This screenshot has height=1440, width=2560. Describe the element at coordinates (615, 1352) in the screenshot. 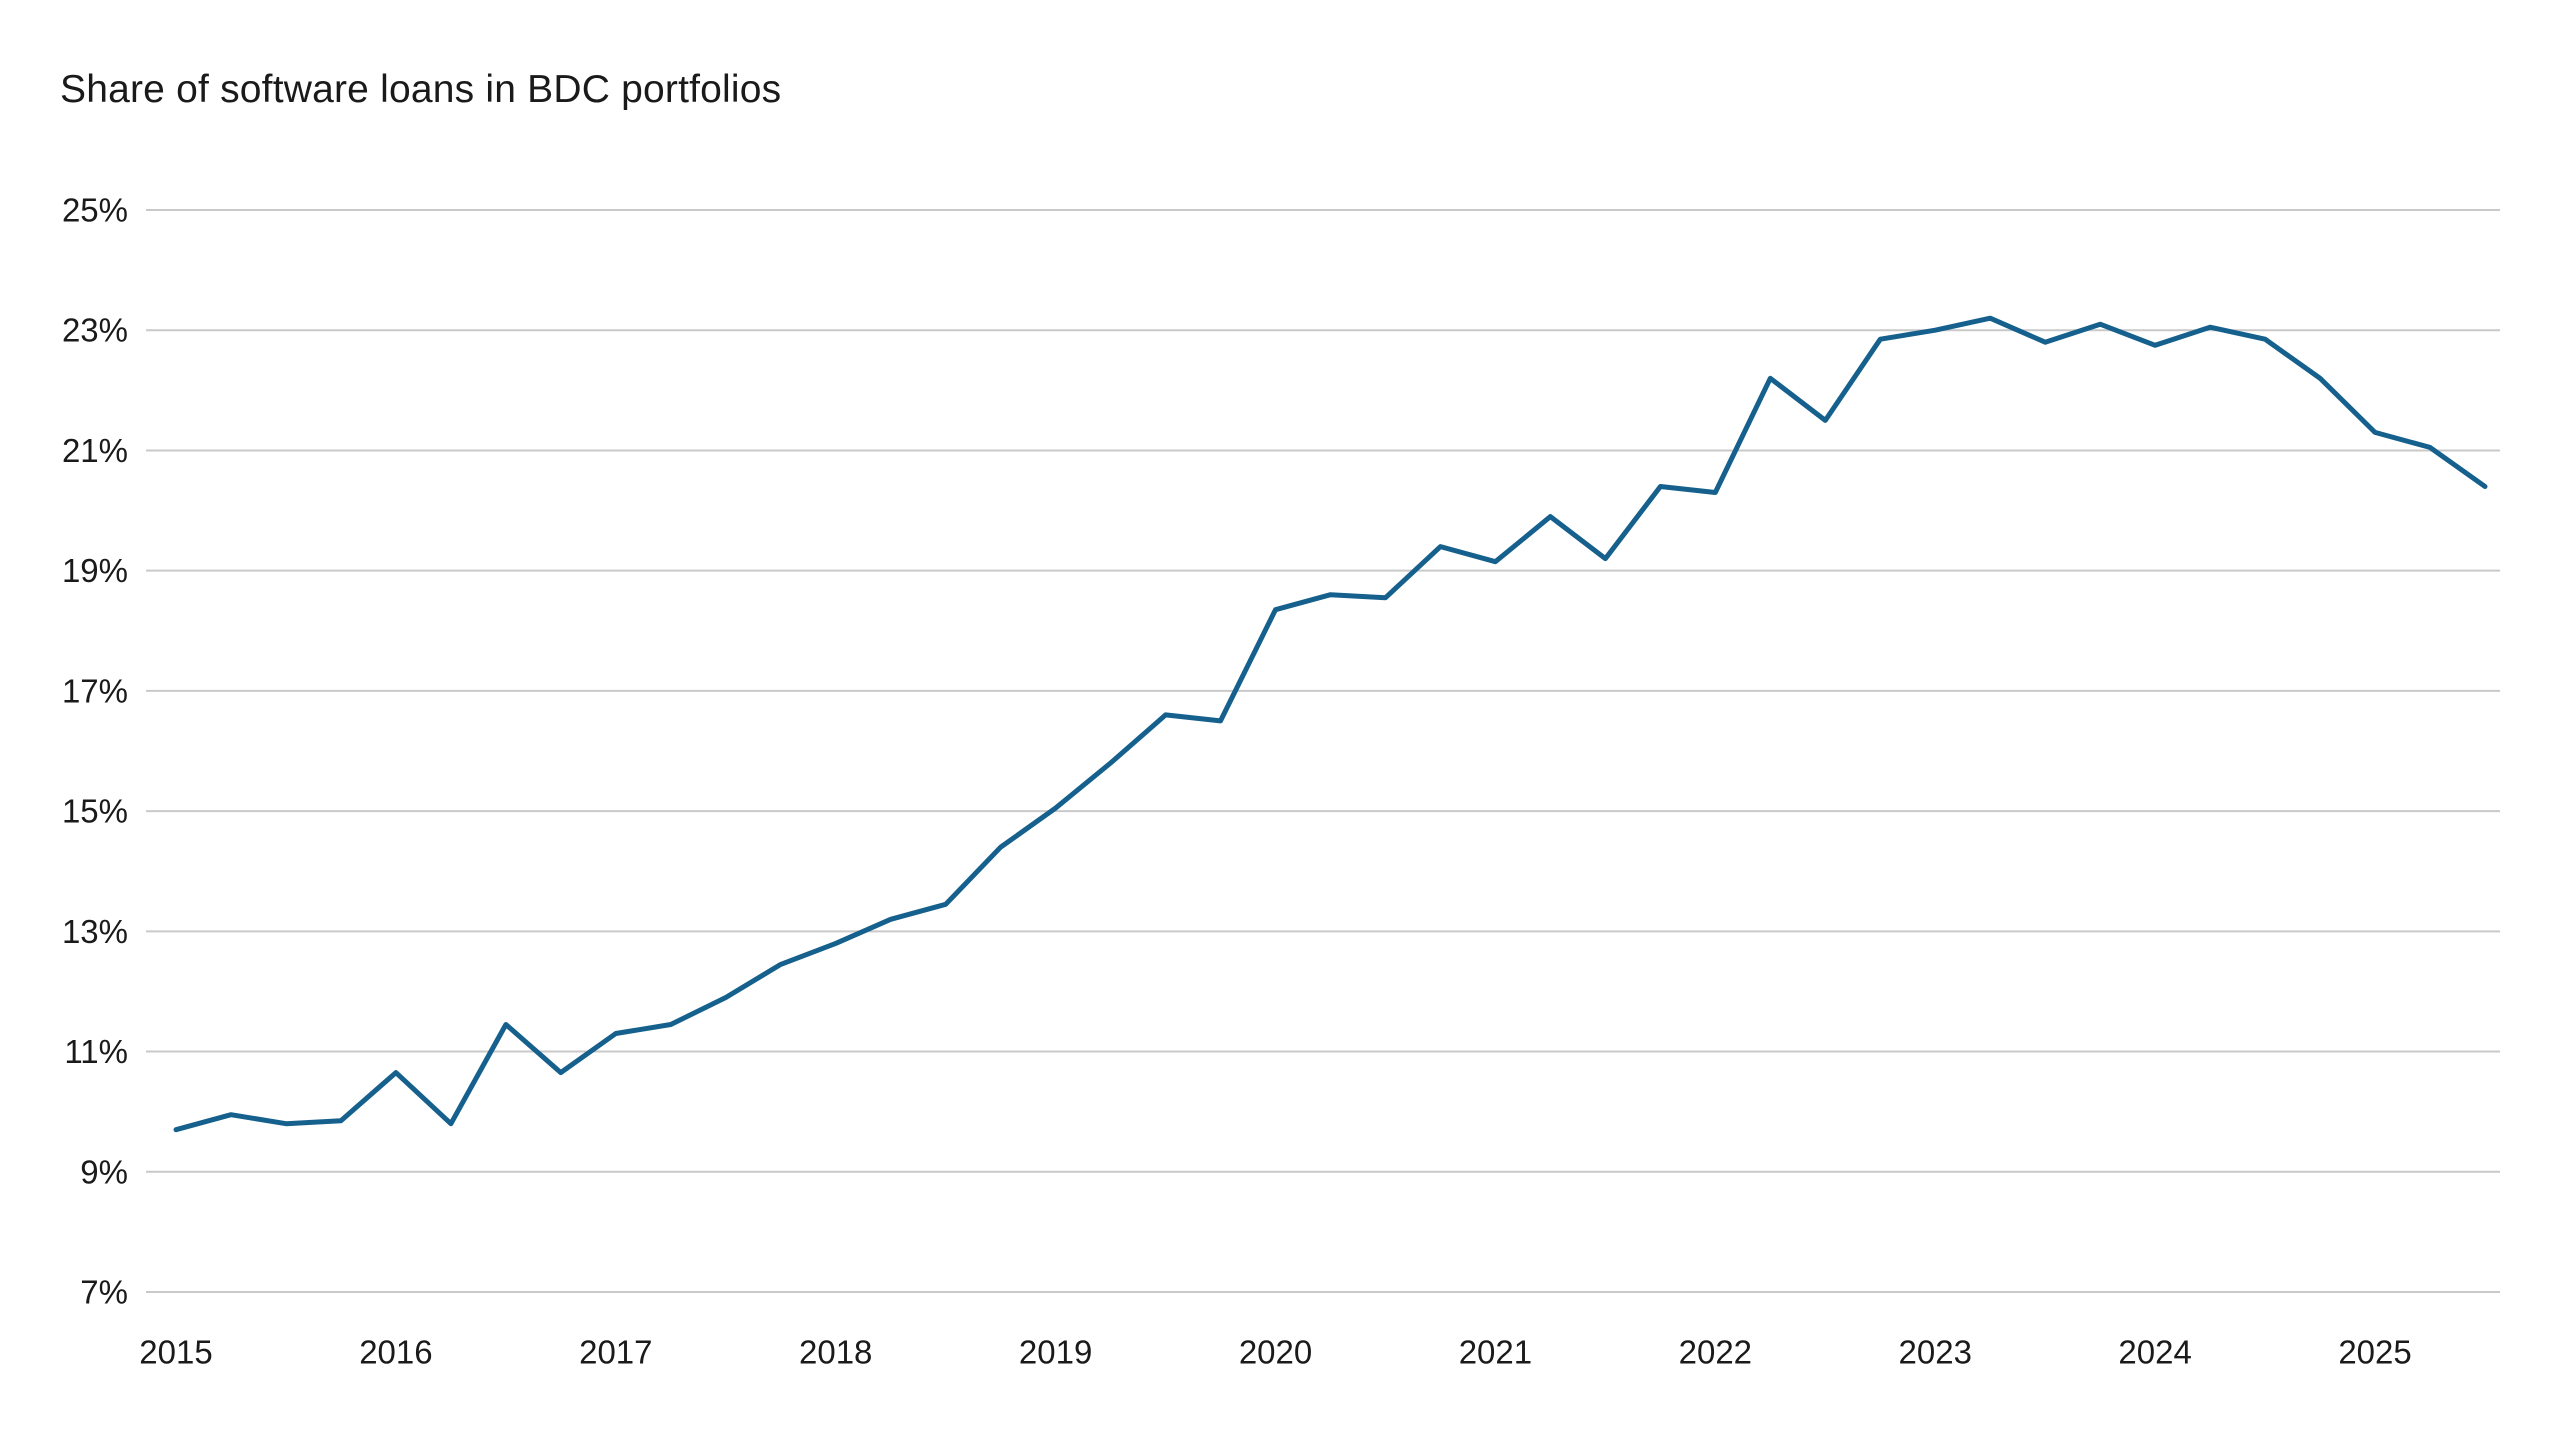

I see `x-tick-label: 2017` at that location.